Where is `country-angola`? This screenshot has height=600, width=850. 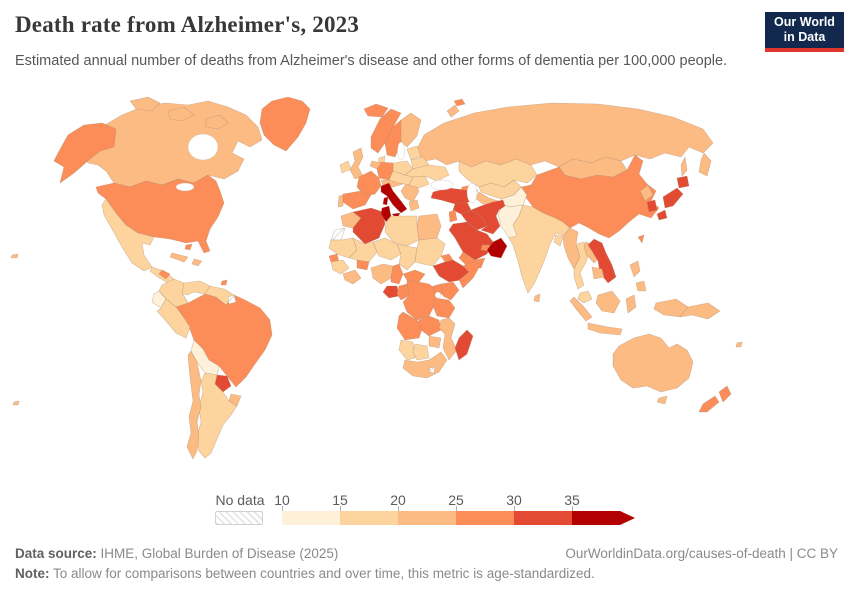
country-angola is located at coordinates (410, 326).